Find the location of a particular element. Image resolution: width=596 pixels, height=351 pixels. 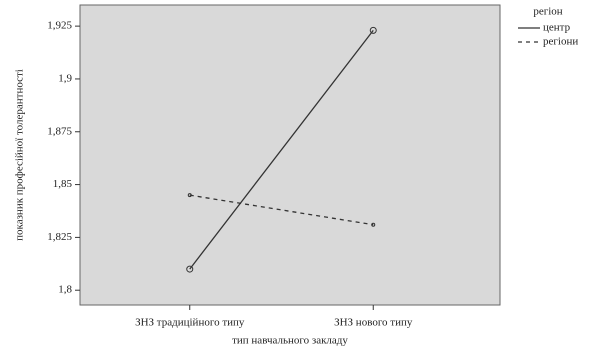

y-tick-label: 1,875 is located at coordinates (59, 131).